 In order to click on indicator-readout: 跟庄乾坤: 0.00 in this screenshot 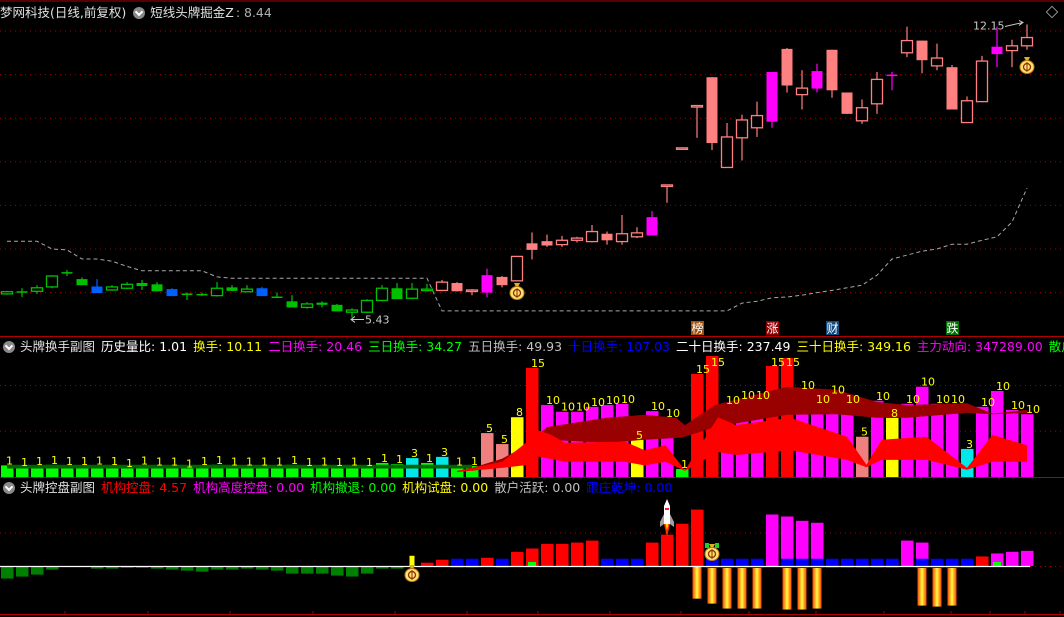, I will do `click(629, 487)`.